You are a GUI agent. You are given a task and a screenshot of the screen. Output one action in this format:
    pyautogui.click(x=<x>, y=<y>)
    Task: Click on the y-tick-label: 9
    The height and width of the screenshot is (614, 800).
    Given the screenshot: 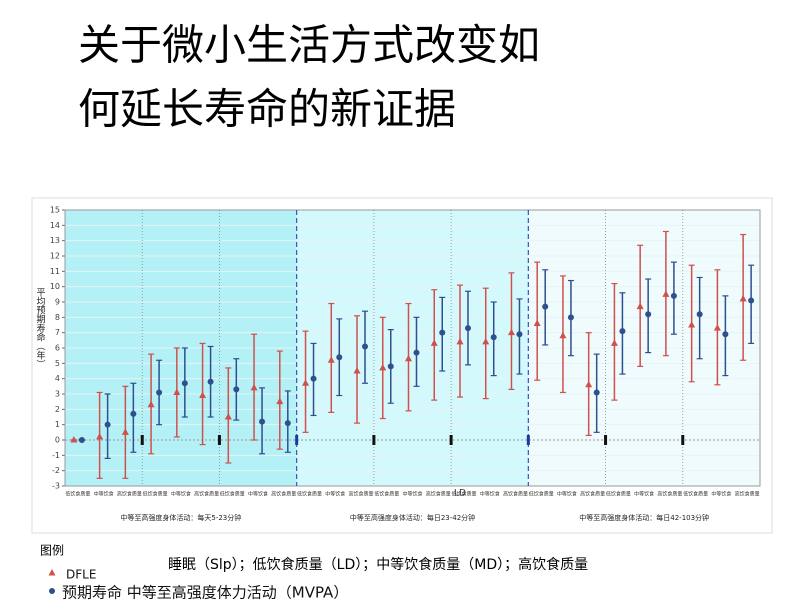 What is the action you would take?
    pyautogui.click(x=57, y=302)
    